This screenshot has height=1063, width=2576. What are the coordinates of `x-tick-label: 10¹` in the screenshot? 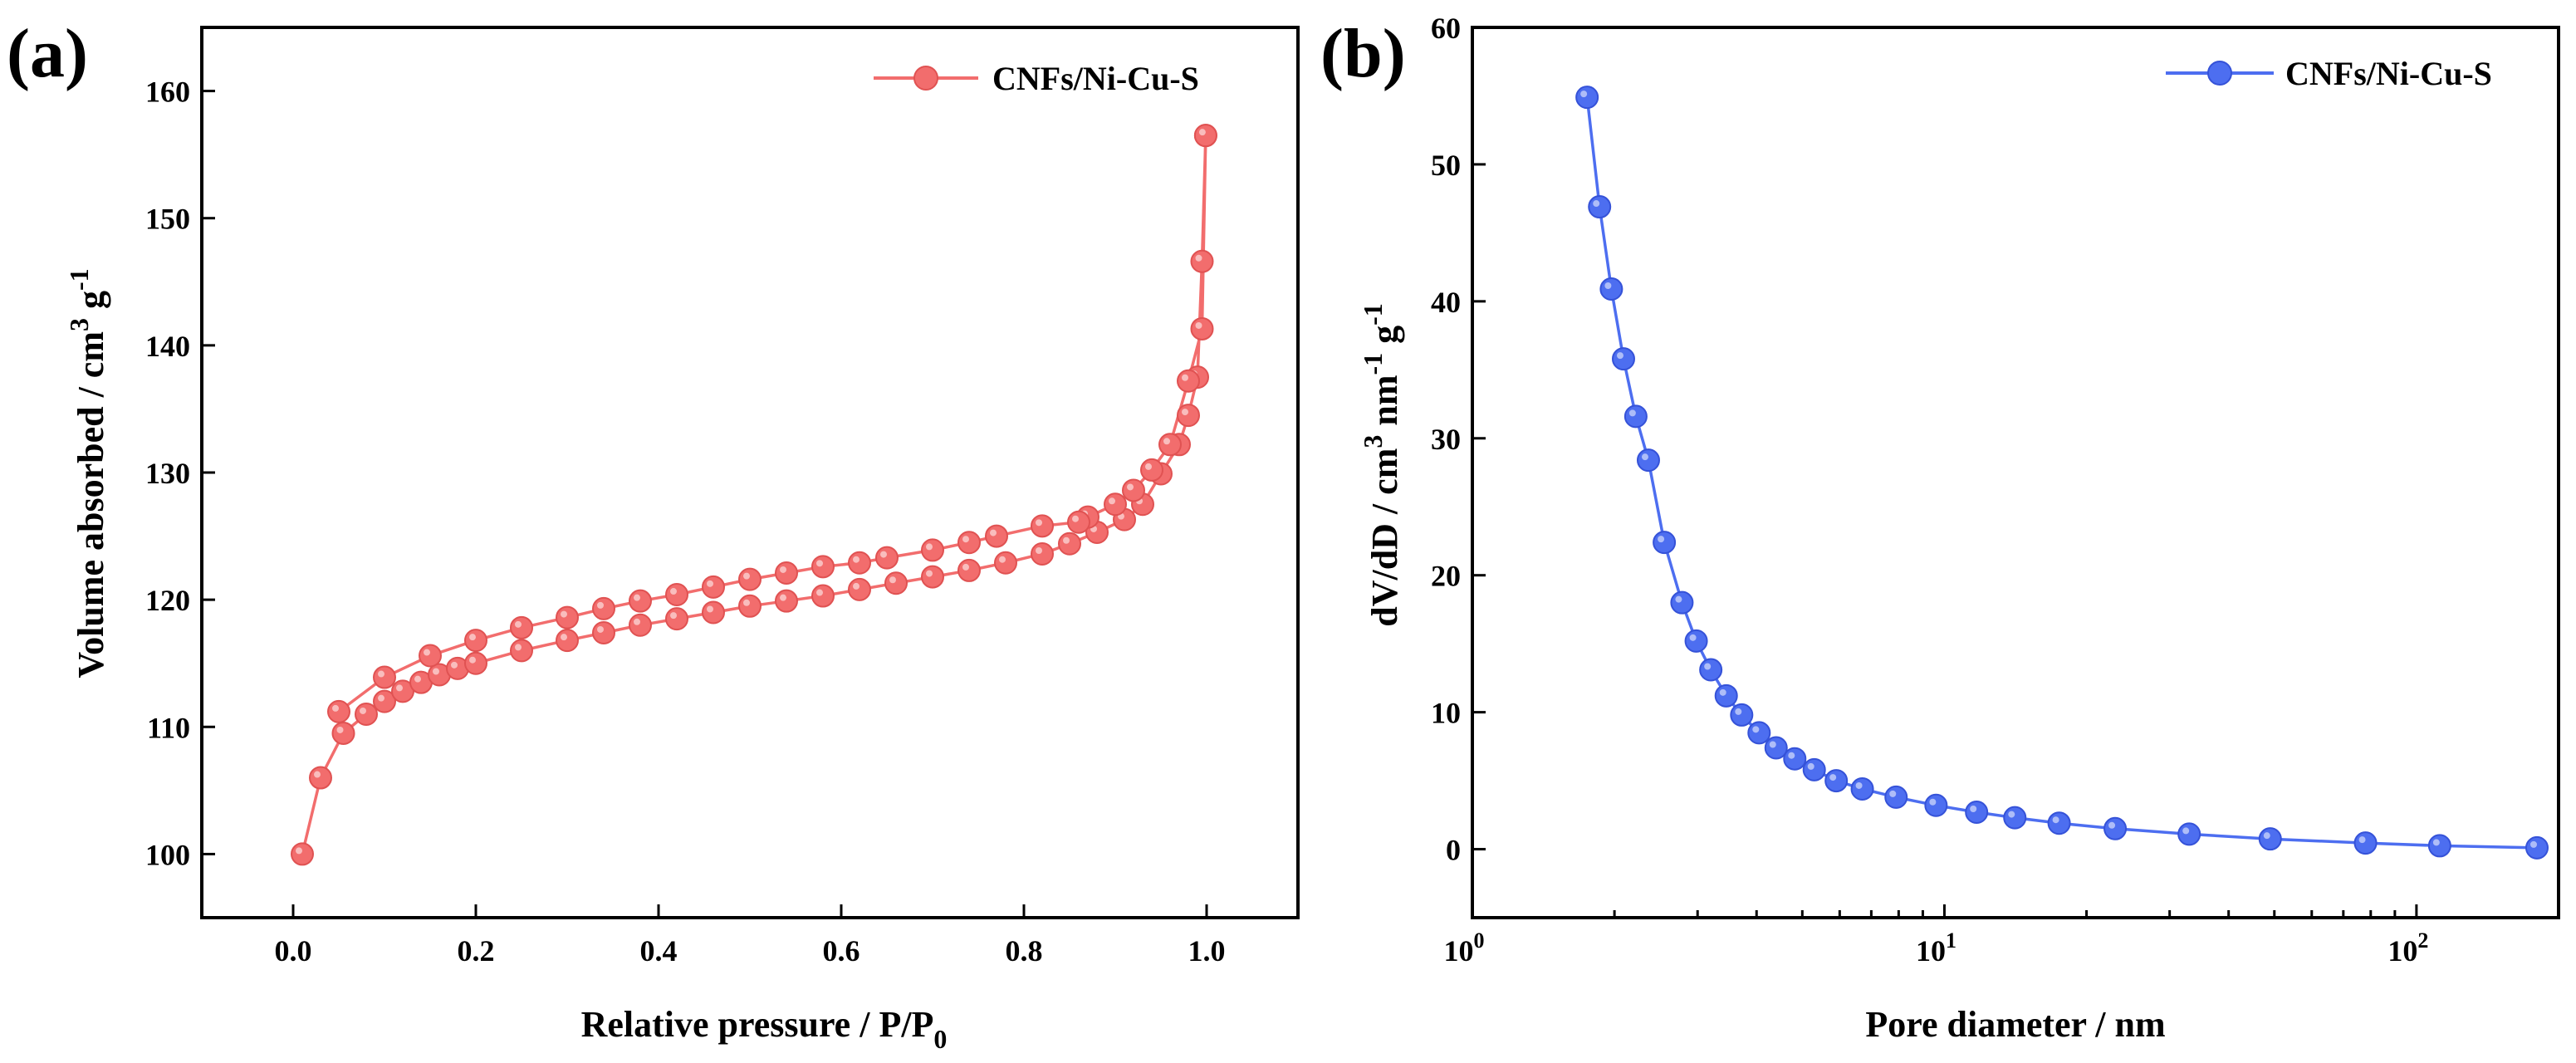 It's located at (1936, 947).